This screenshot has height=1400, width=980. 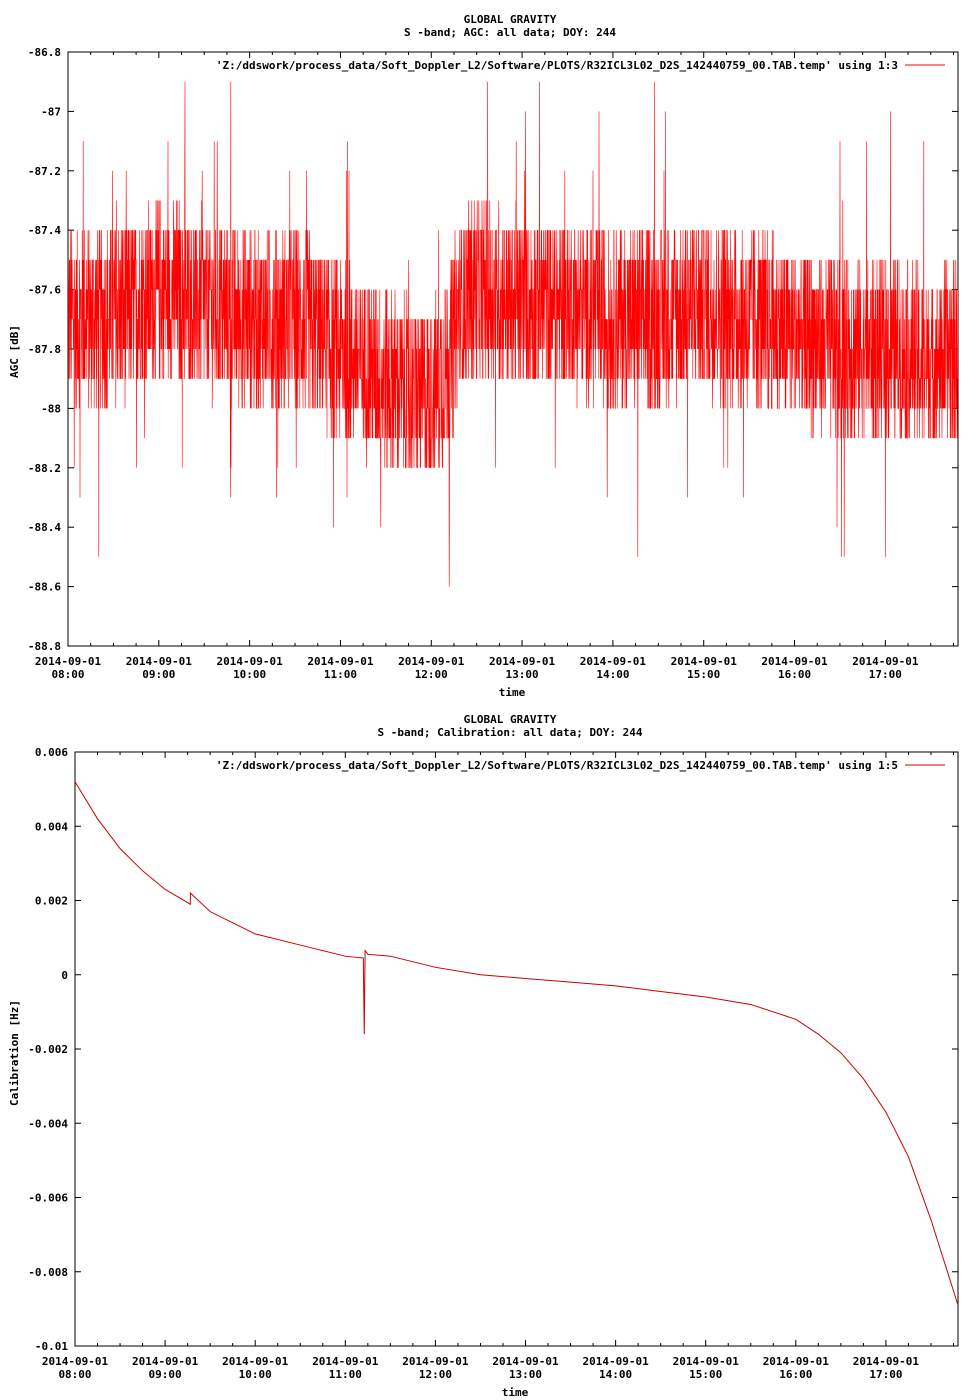 What do you see at coordinates (51, 901) in the screenshot?
I see `calibration-y-tick-label: 0.002` at bounding box center [51, 901].